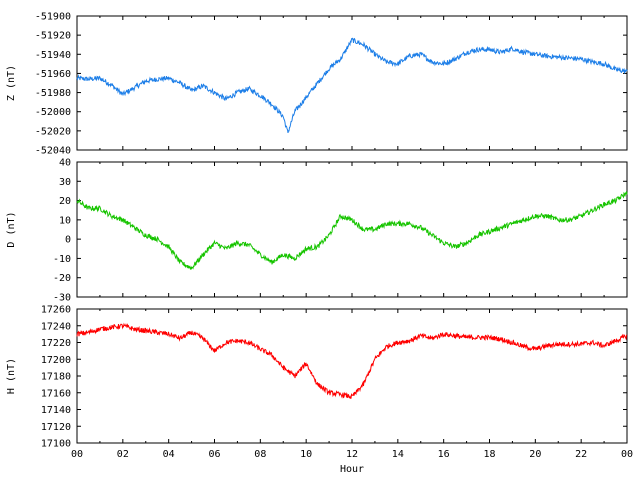  What do you see at coordinates (56, 343) in the screenshot?
I see `y-tick-label: 17220` at bounding box center [56, 343].